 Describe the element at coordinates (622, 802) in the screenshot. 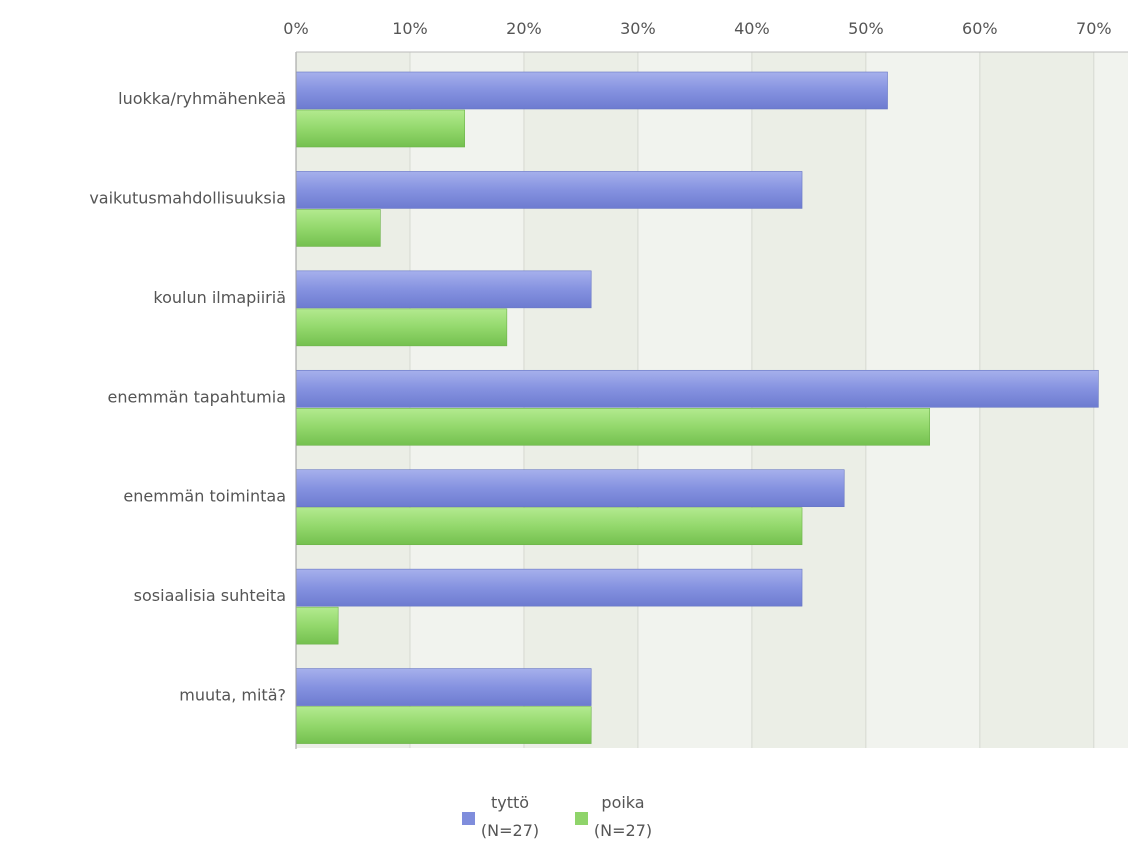

I see `legend-label: poika` at that location.